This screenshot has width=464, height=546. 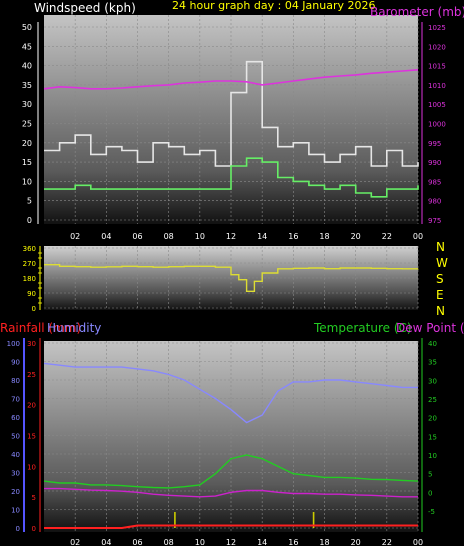 I want to click on barometer-y-tick: 980, so click(x=434, y=202).